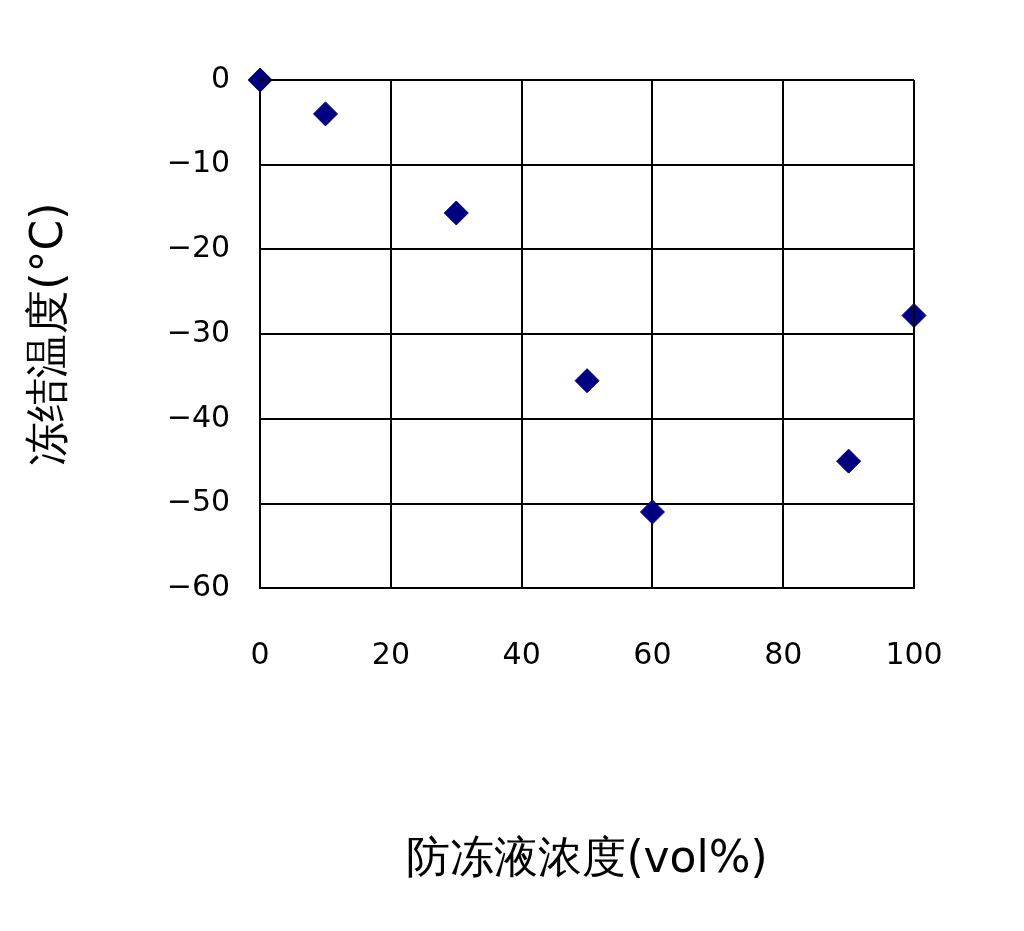  Describe the element at coordinates (198, 501) in the screenshot. I see `y-tick-label: −50` at that location.